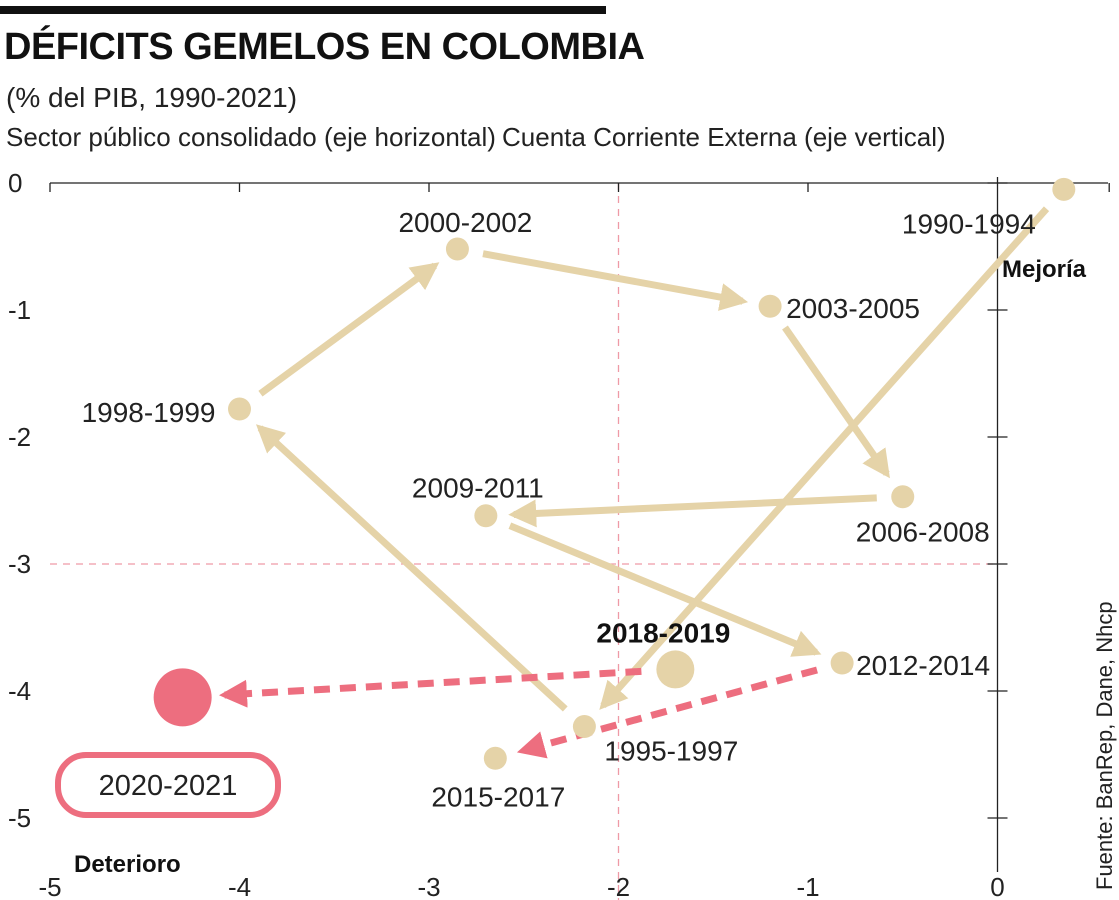  What do you see at coordinates (127, 864) in the screenshot?
I see `annotation-deterioration: Deterioro` at bounding box center [127, 864].